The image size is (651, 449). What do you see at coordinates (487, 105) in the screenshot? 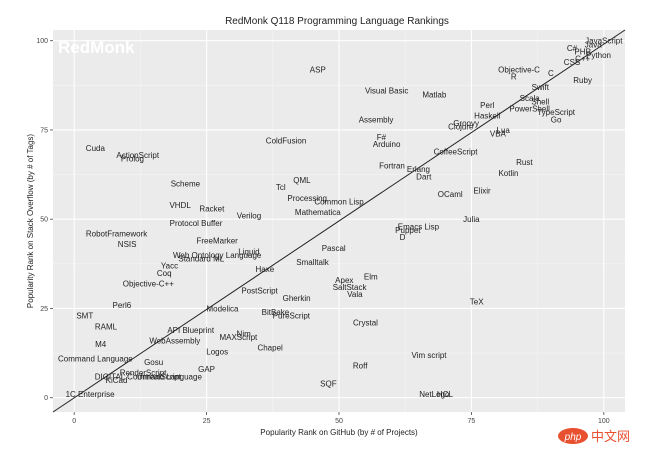
I see `language-label: Perl` at bounding box center [487, 105].